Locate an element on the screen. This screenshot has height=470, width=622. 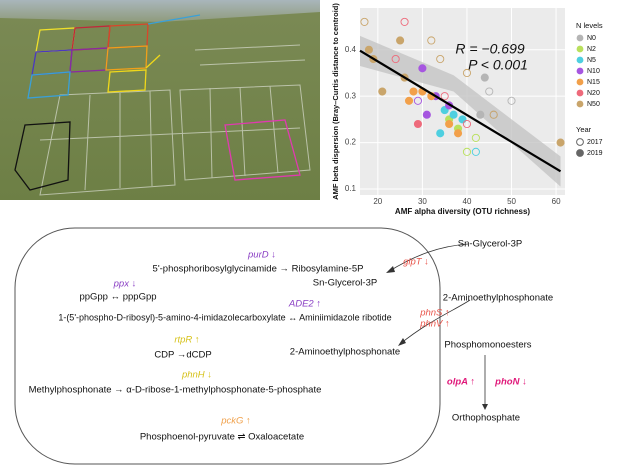
y-tick-label: 0.1 is located at coordinates (351, 188).